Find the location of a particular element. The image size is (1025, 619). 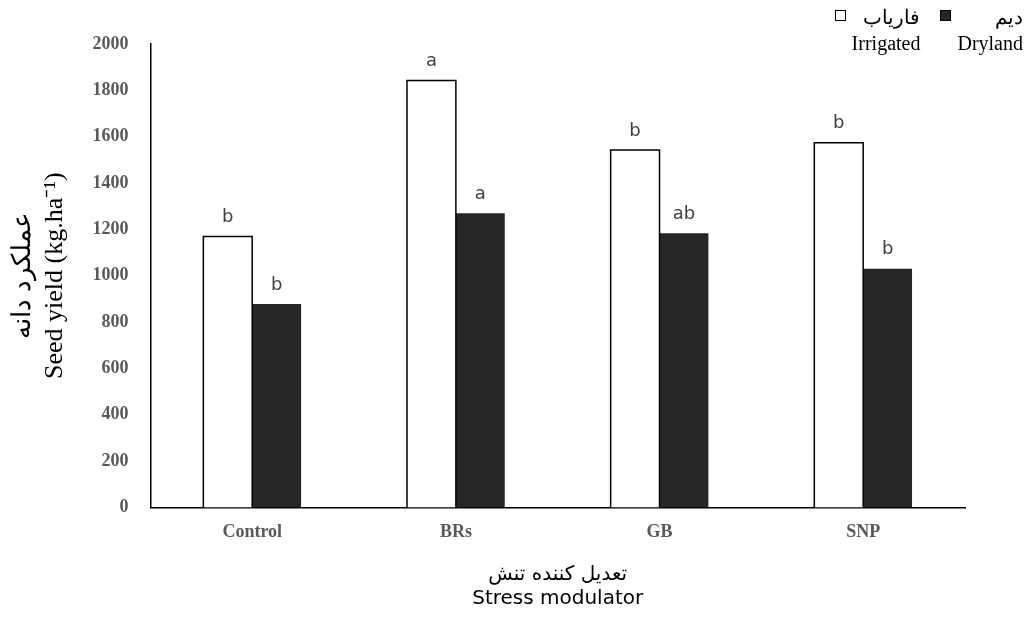

y-tick-label: 200 is located at coordinates (115, 459).